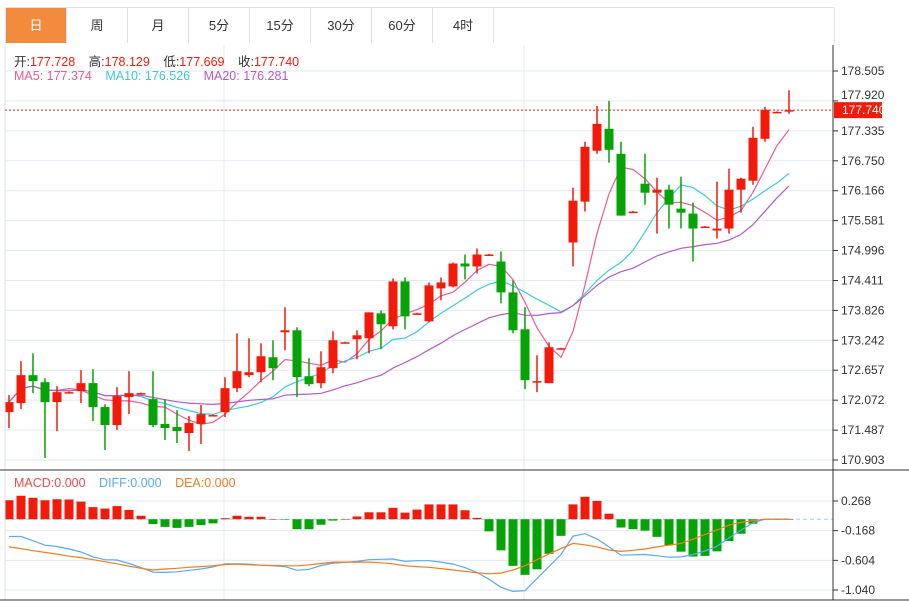 The width and height of the screenshot is (909, 602). I want to click on price-tick-label: 178.505, so click(863, 71).